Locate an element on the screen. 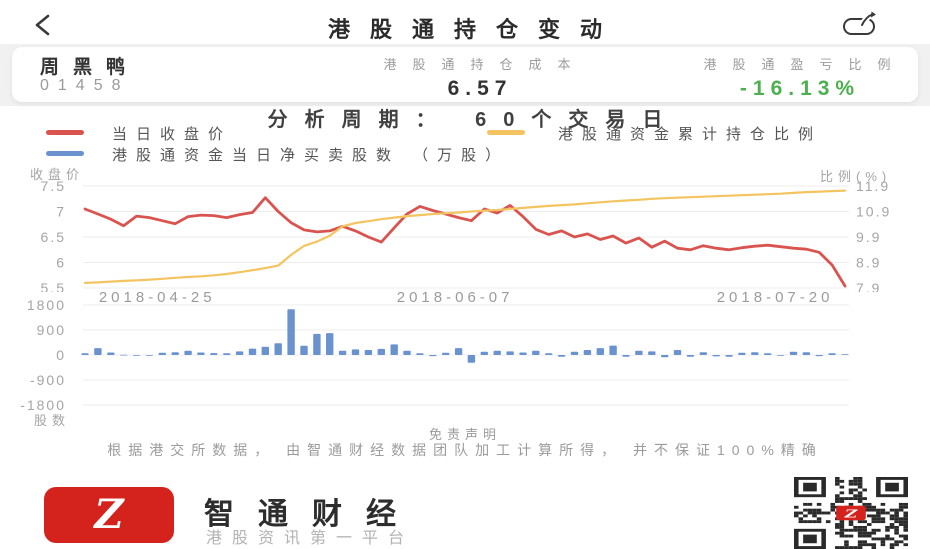 This screenshot has width=930, height=549. page-title: 港股通持仓变动 is located at coordinates (474, 29).